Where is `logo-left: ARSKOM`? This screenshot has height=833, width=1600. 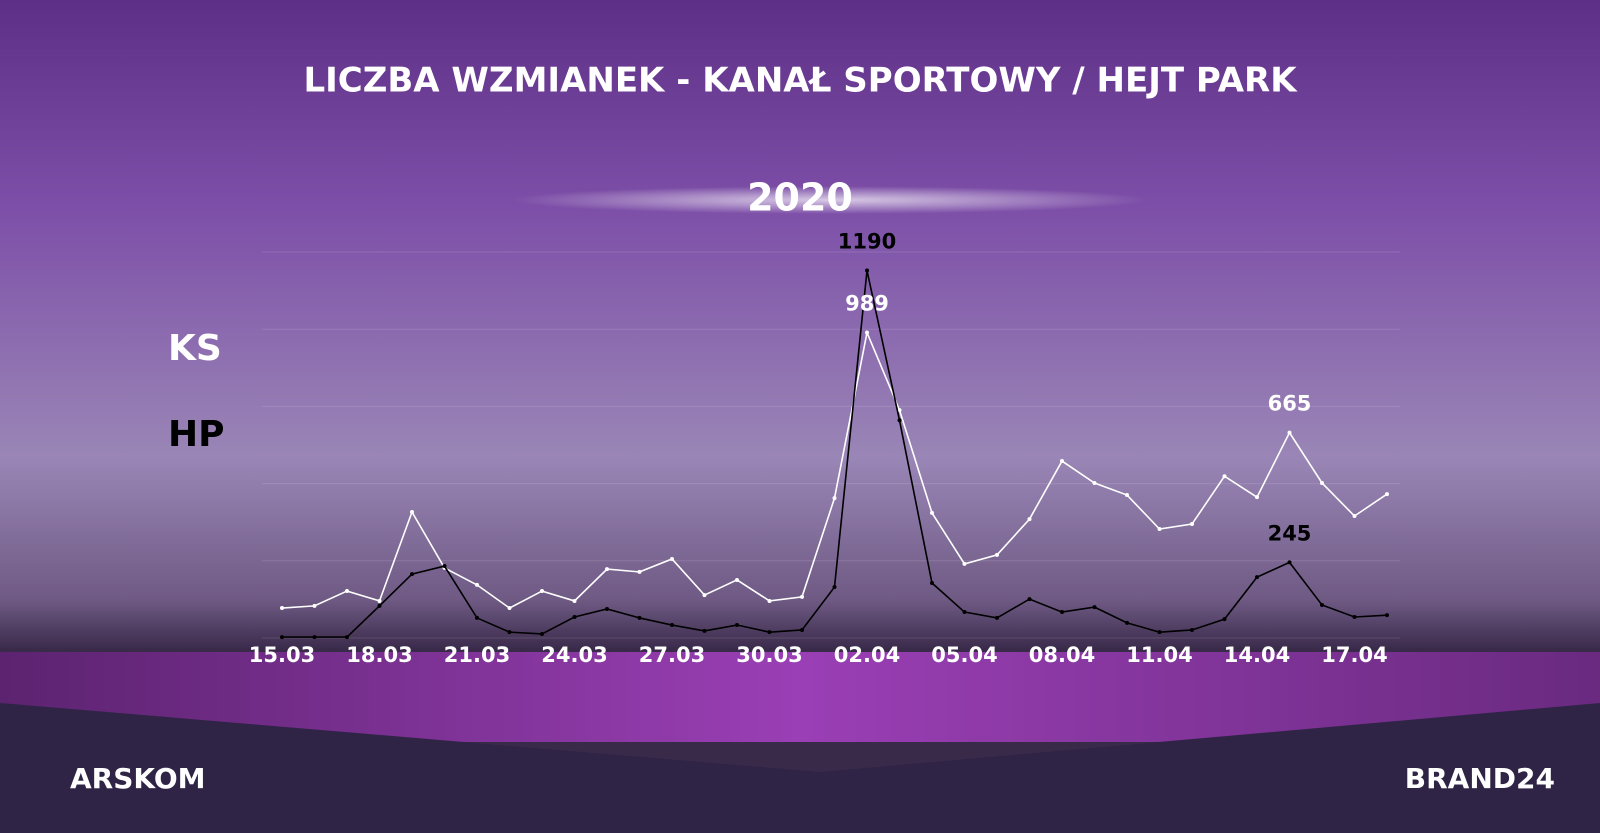
logo-left: ARSKOM is located at coordinates (138, 778).